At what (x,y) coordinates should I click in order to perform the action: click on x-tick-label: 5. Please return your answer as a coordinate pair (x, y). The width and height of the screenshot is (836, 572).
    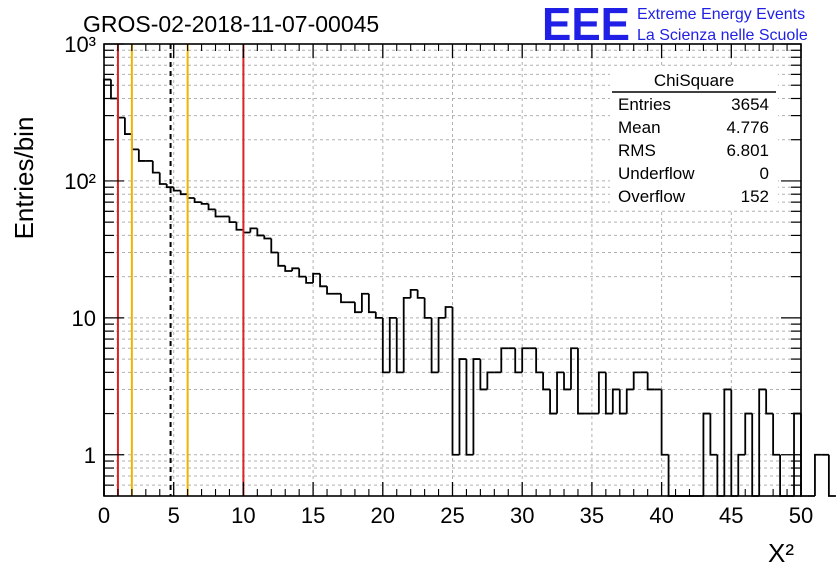
    Looking at the image, I should click on (174, 515).